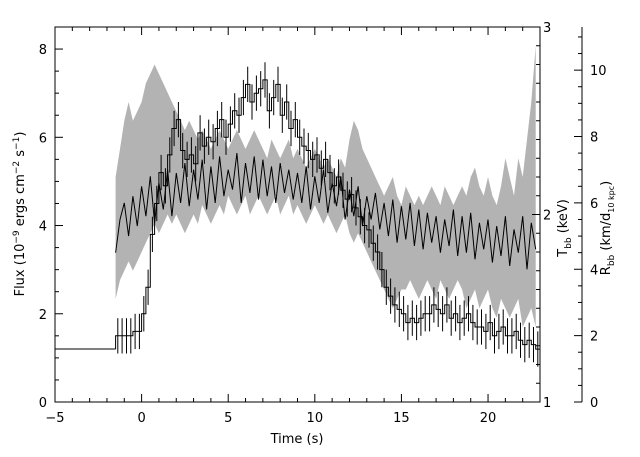  Describe the element at coordinates (547, 216) in the screenshot. I see `temperature-tick-label: 2` at that location.